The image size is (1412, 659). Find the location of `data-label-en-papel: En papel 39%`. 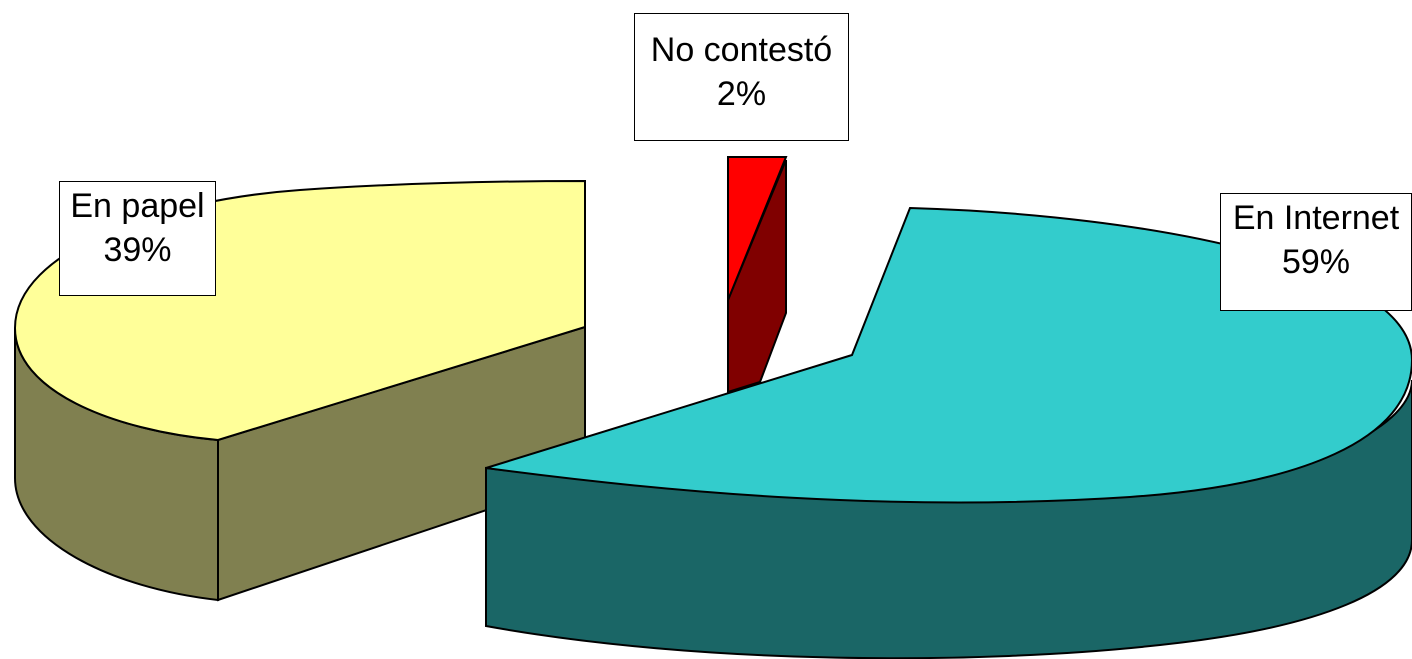

data-label-en-papel: En papel 39% is located at coordinates (137, 238).